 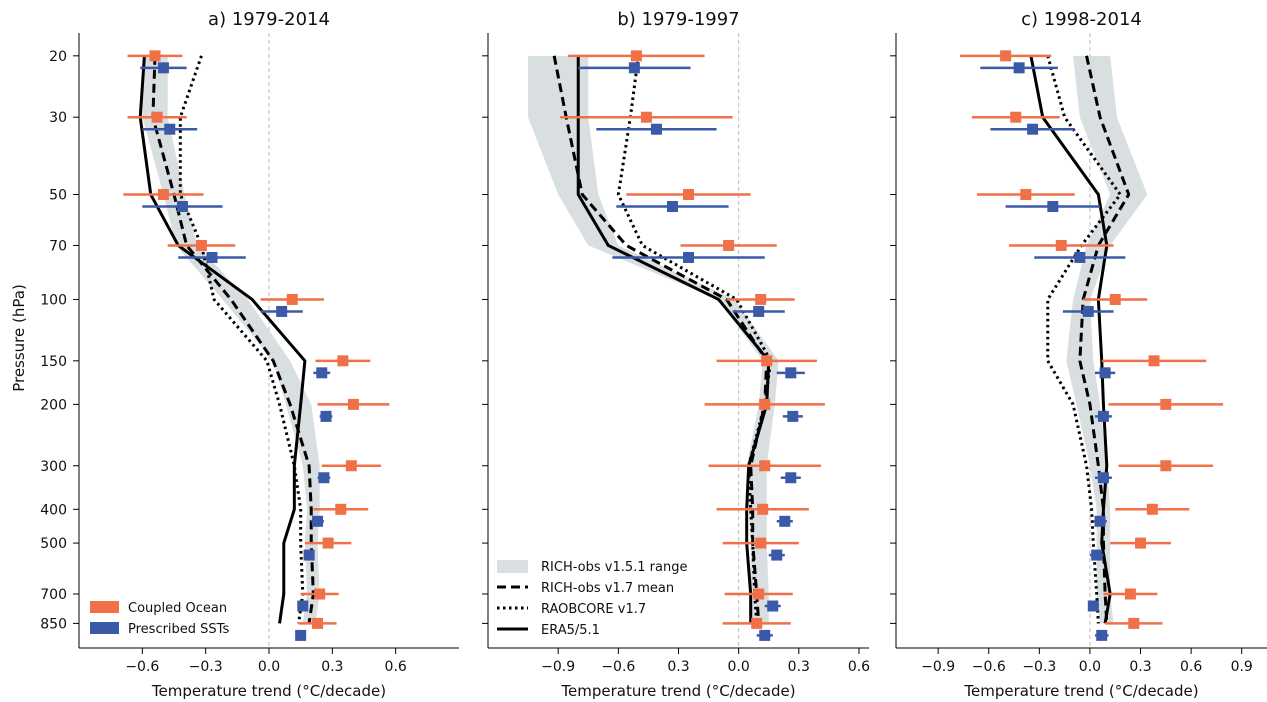 What do you see at coordinates (570, 630) in the screenshot?
I see `legend-b-label-era5: ERA5/5.1` at bounding box center [570, 630].